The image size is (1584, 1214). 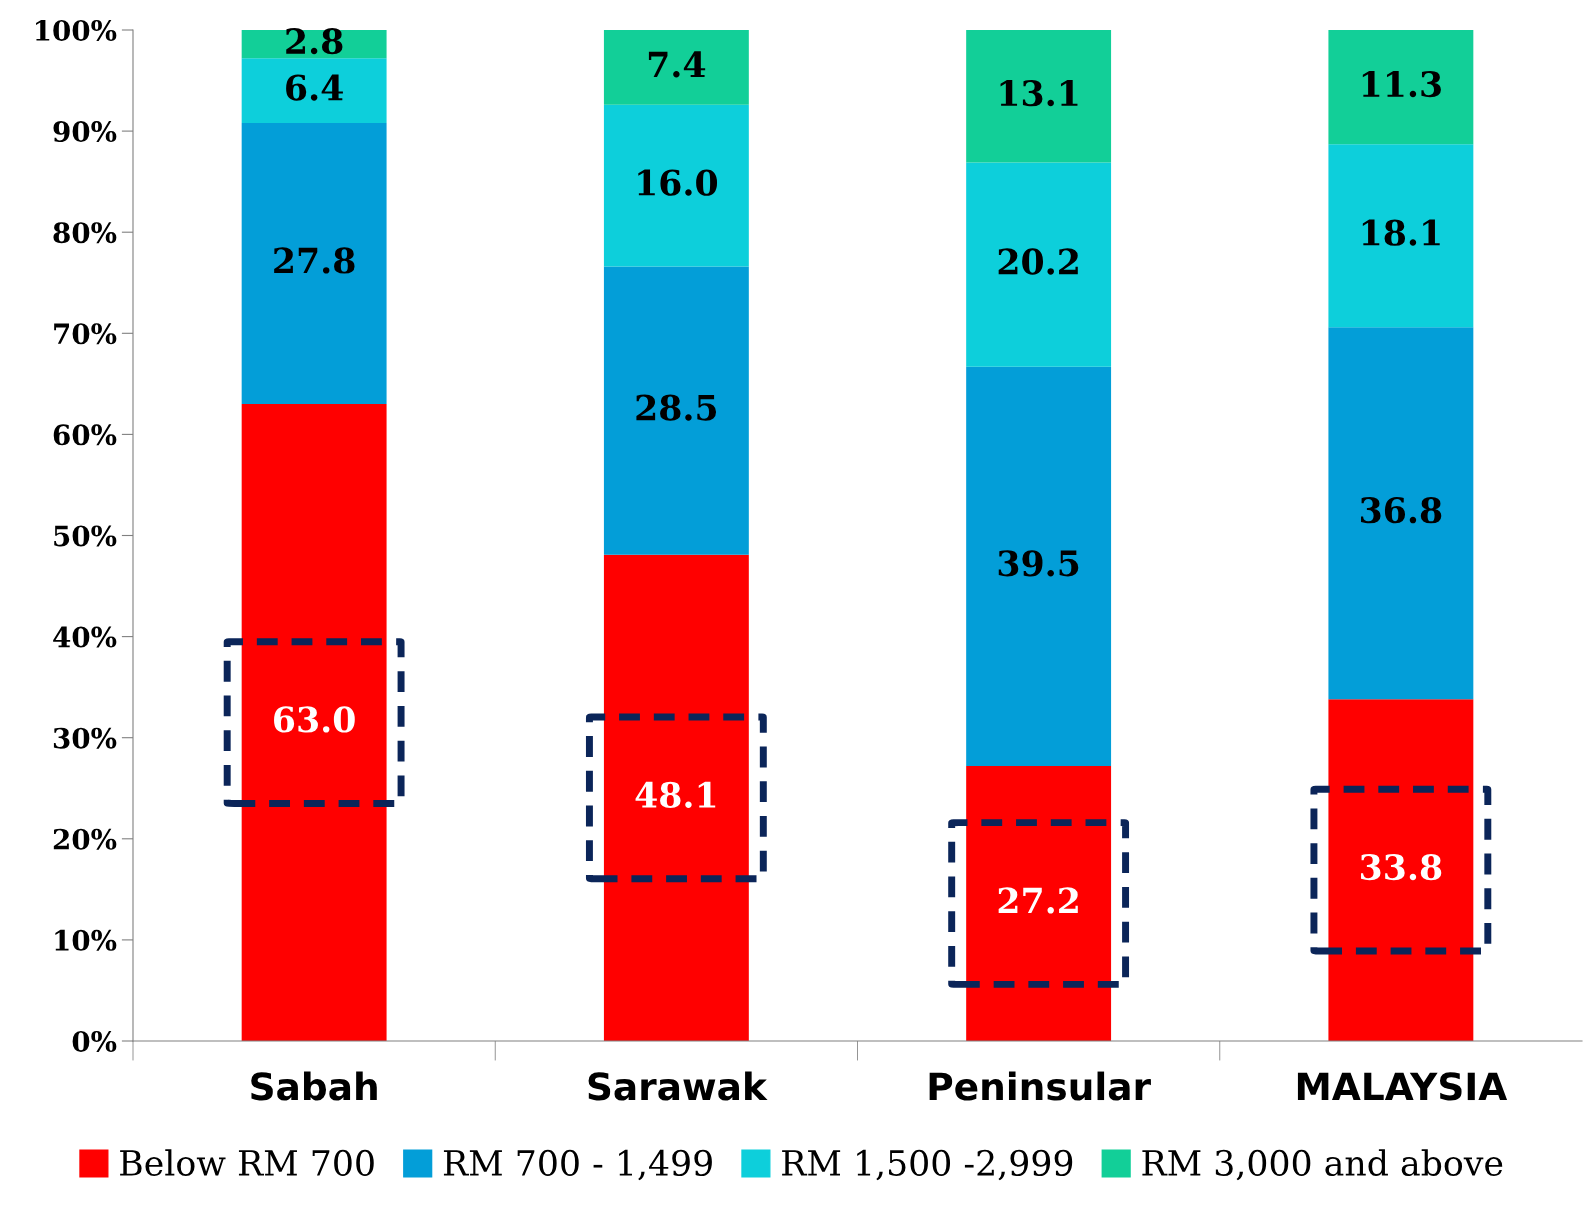 I want to click on data-label: 13.1, so click(x=1039, y=93).